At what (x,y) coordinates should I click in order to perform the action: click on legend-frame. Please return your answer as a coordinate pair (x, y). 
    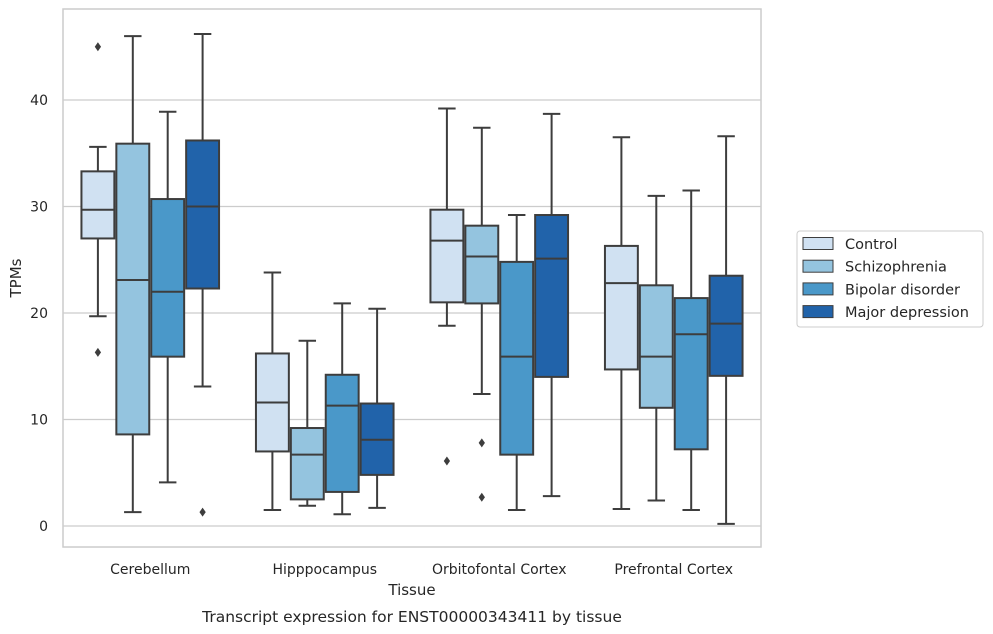
    Looking at the image, I should click on (890, 279).